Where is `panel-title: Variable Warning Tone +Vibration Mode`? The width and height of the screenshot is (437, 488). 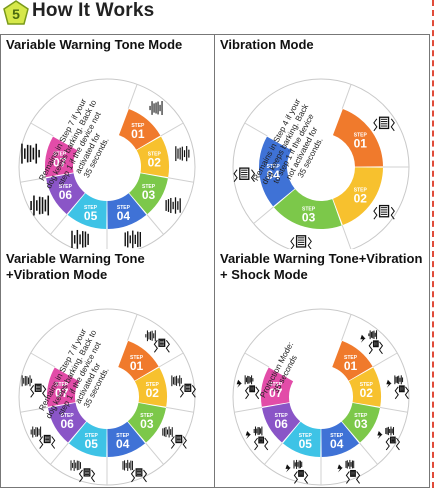
panel-title: Variable Warning Tone +Vibration Mode is located at coordinates (75, 266).